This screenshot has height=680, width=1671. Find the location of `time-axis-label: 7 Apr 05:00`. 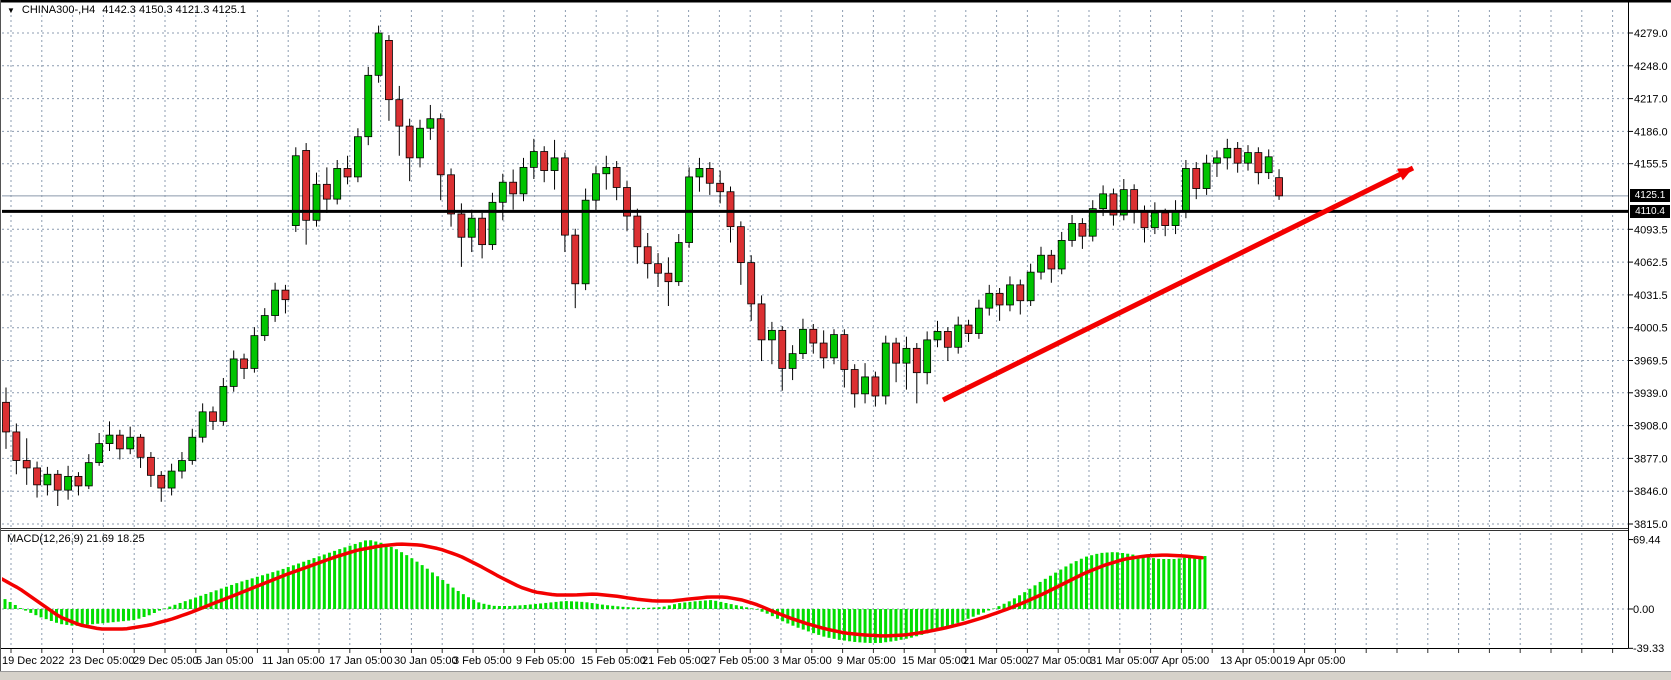

time-axis-label: 7 Apr 05:00 is located at coordinates (1181, 661).